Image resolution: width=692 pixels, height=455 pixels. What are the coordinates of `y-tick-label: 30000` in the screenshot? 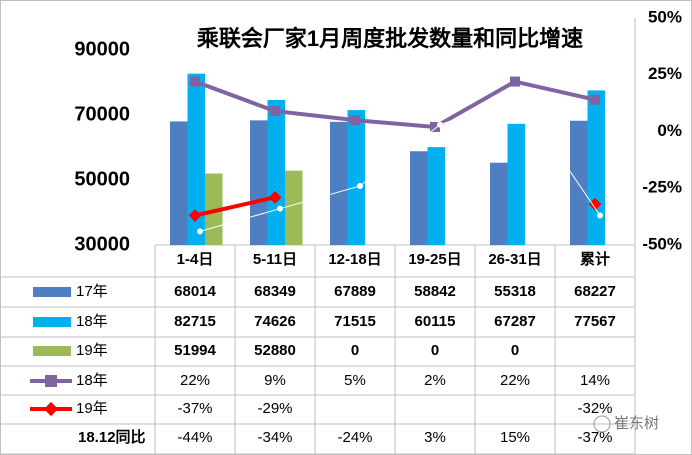 It's located at (102, 244).